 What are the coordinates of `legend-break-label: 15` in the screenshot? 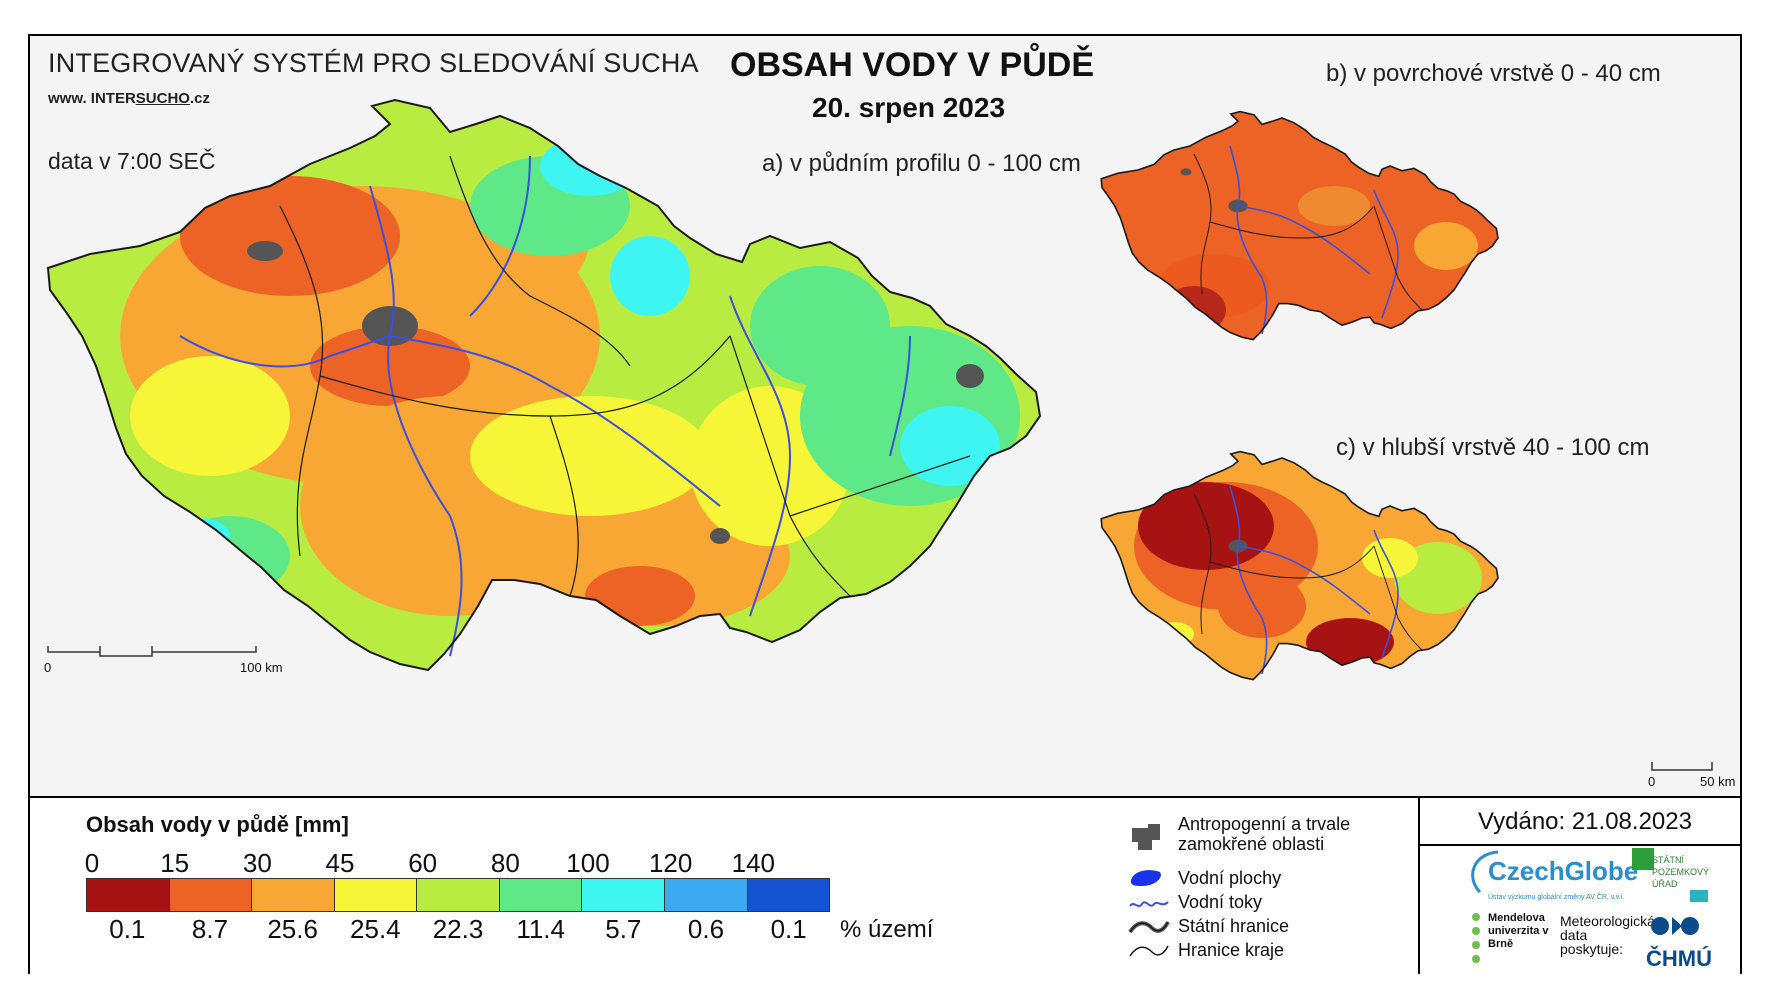 It's located at (175, 863).